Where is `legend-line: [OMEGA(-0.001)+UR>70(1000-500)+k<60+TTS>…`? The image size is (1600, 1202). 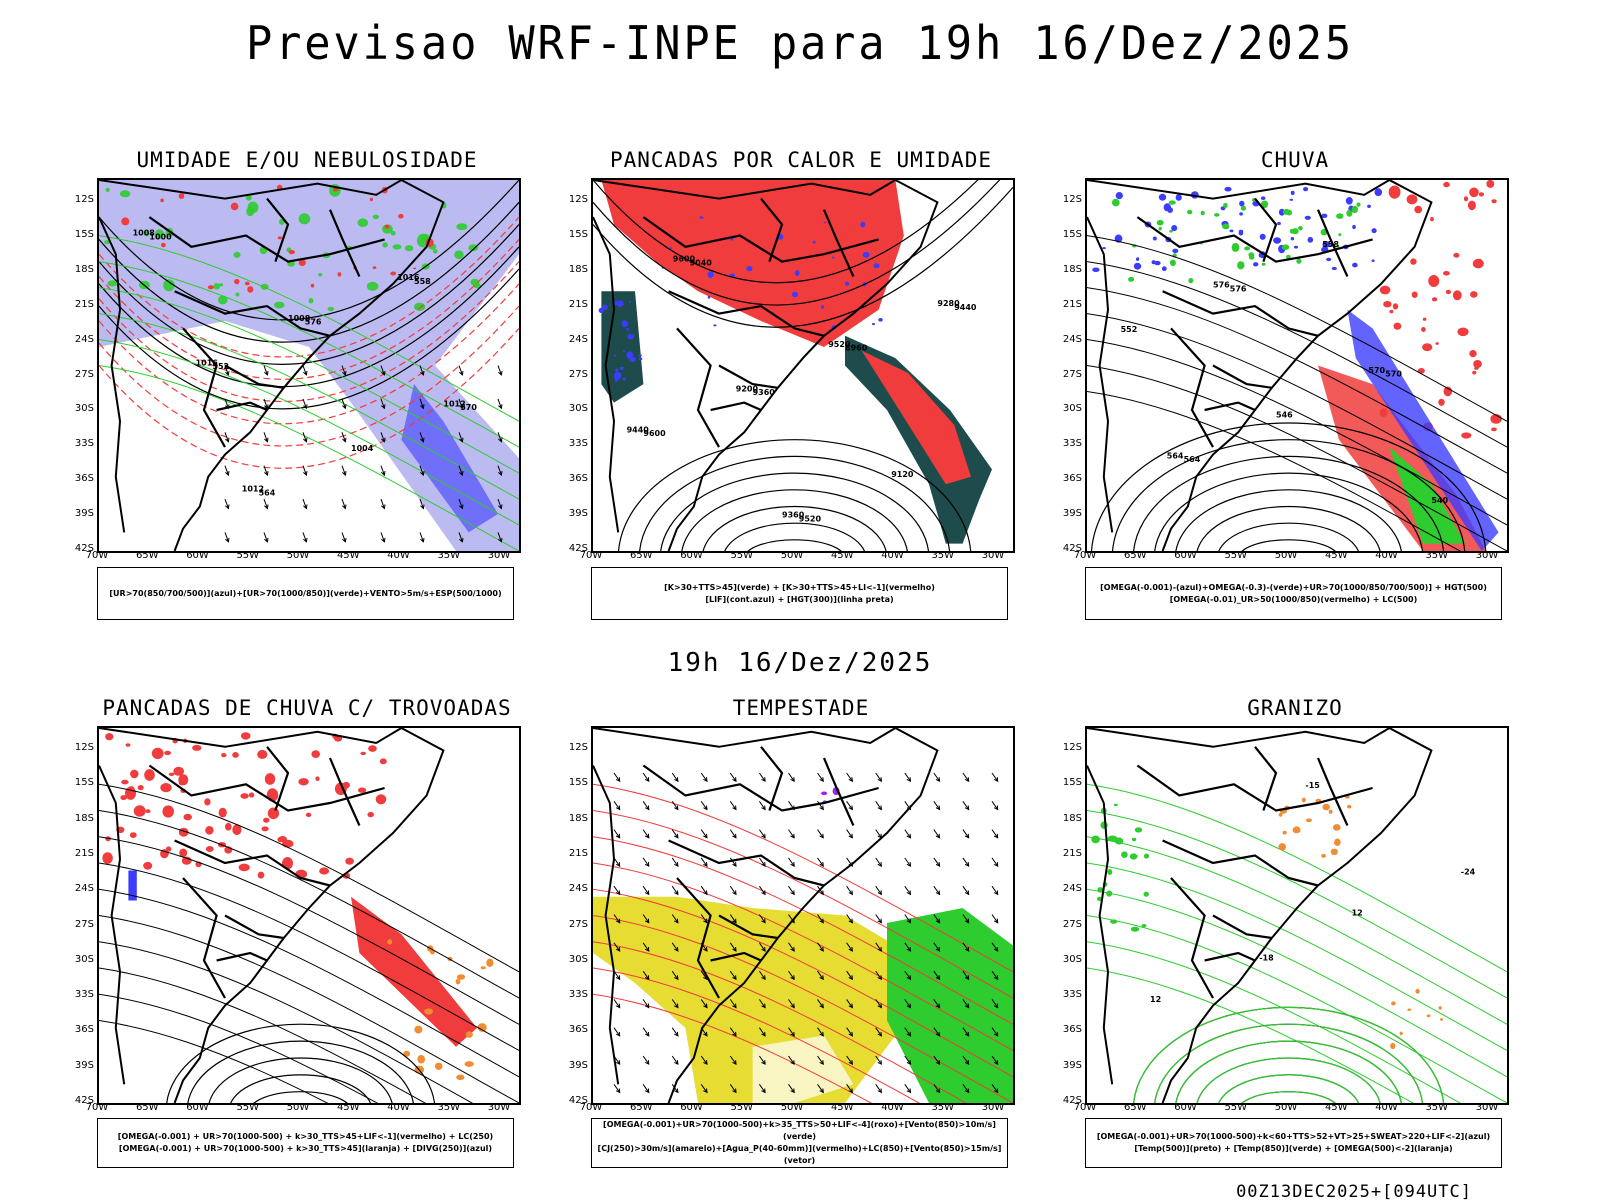
legend-line: [OMEGA(-0.001)+UR>70(1000-500)+k<60+TTS>… is located at coordinates (1293, 1136).